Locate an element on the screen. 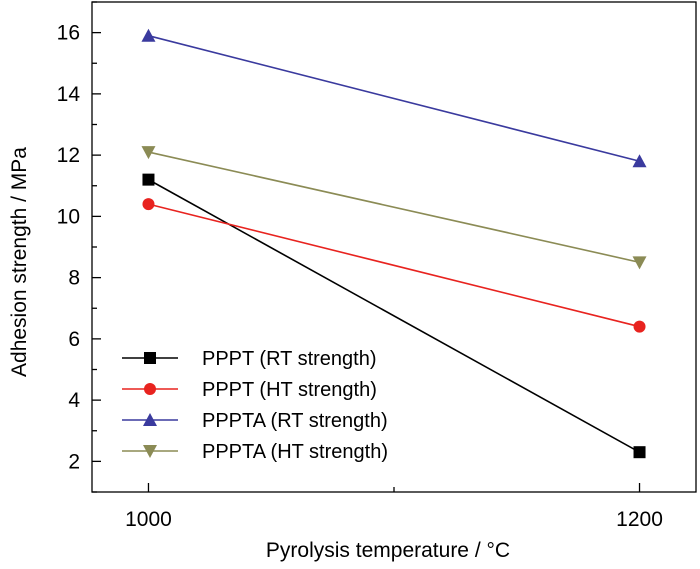 The height and width of the screenshot is (569, 700). legend-item: PPPT (HT strength) is located at coordinates (249, 390).